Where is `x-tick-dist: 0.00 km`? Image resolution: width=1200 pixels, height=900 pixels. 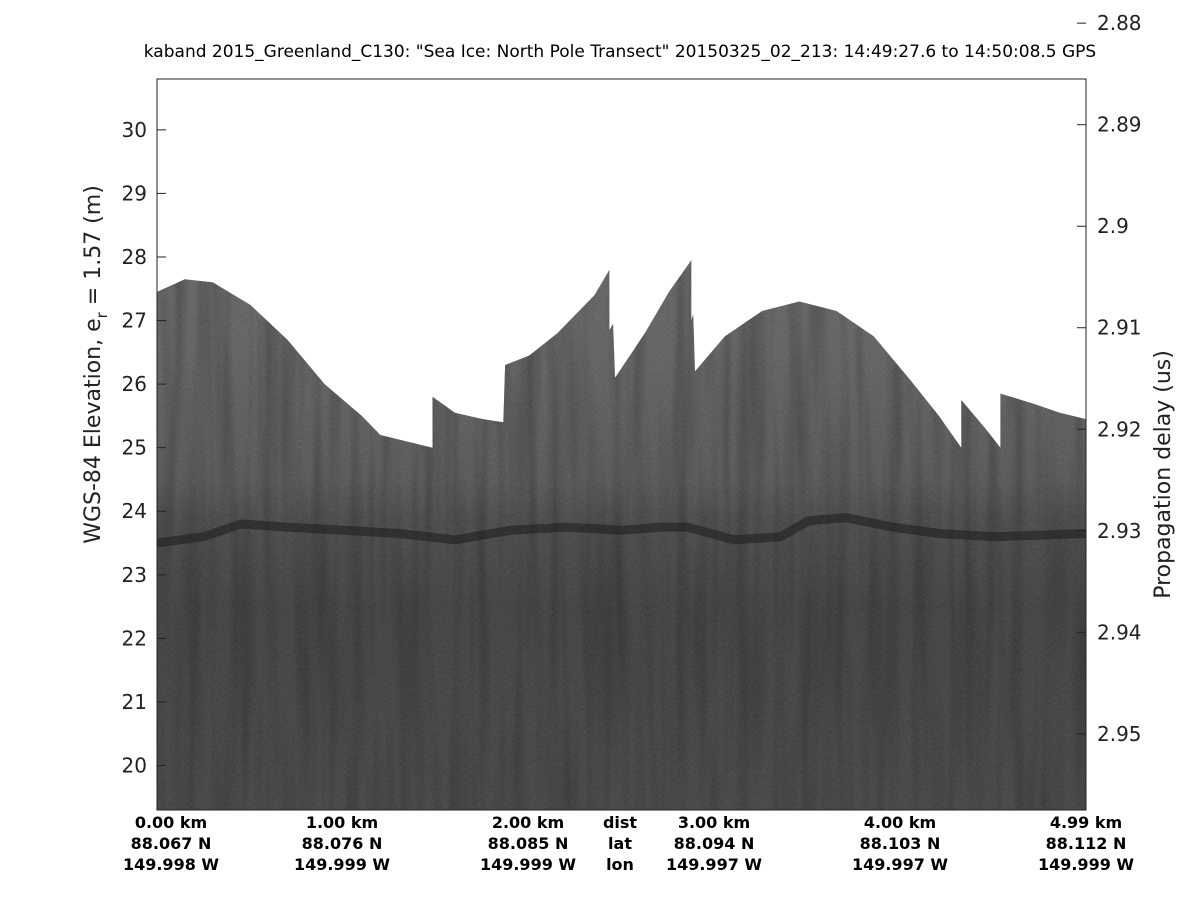 x-tick-dist: 0.00 km is located at coordinates (171, 822).